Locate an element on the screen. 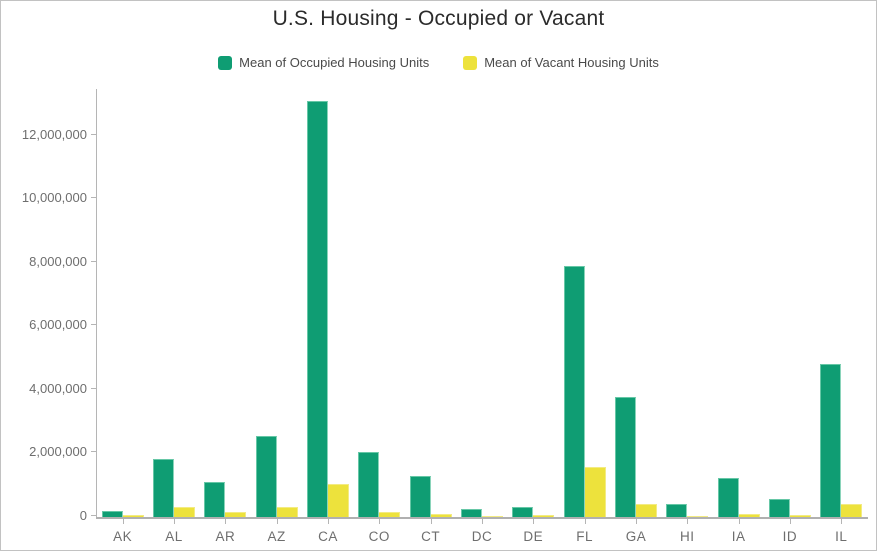  bar-occupied-hi is located at coordinates (677, 510).